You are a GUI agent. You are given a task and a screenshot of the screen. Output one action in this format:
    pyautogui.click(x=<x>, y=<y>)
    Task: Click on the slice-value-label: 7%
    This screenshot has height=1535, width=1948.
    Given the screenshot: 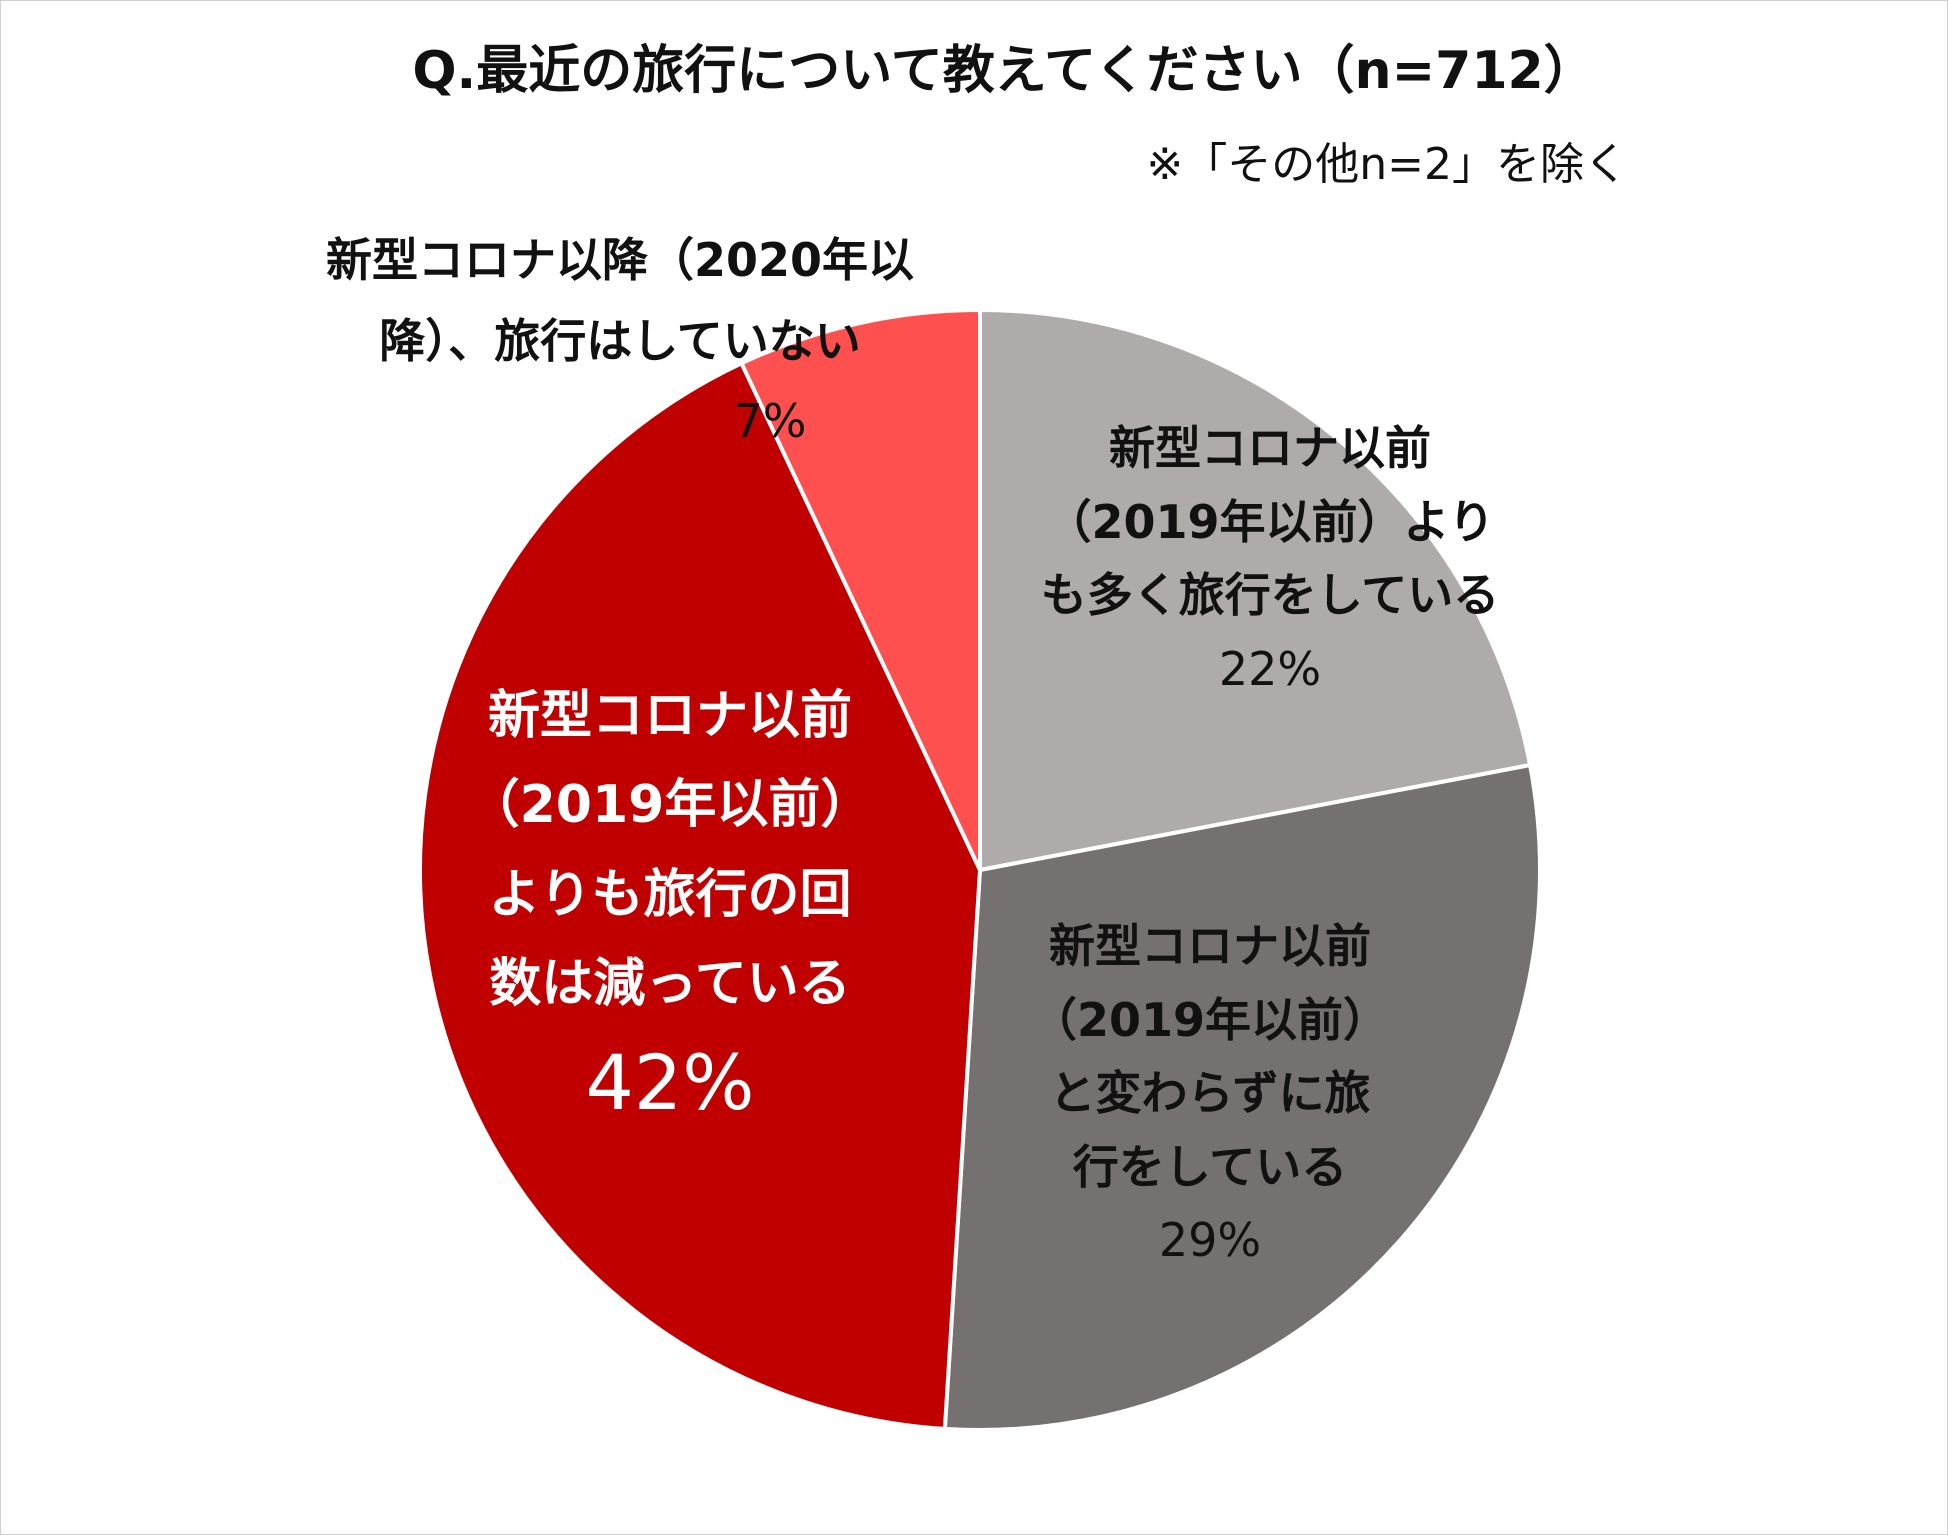 What is the action you would take?
    pyautogui.click(x=770, y=421)
    